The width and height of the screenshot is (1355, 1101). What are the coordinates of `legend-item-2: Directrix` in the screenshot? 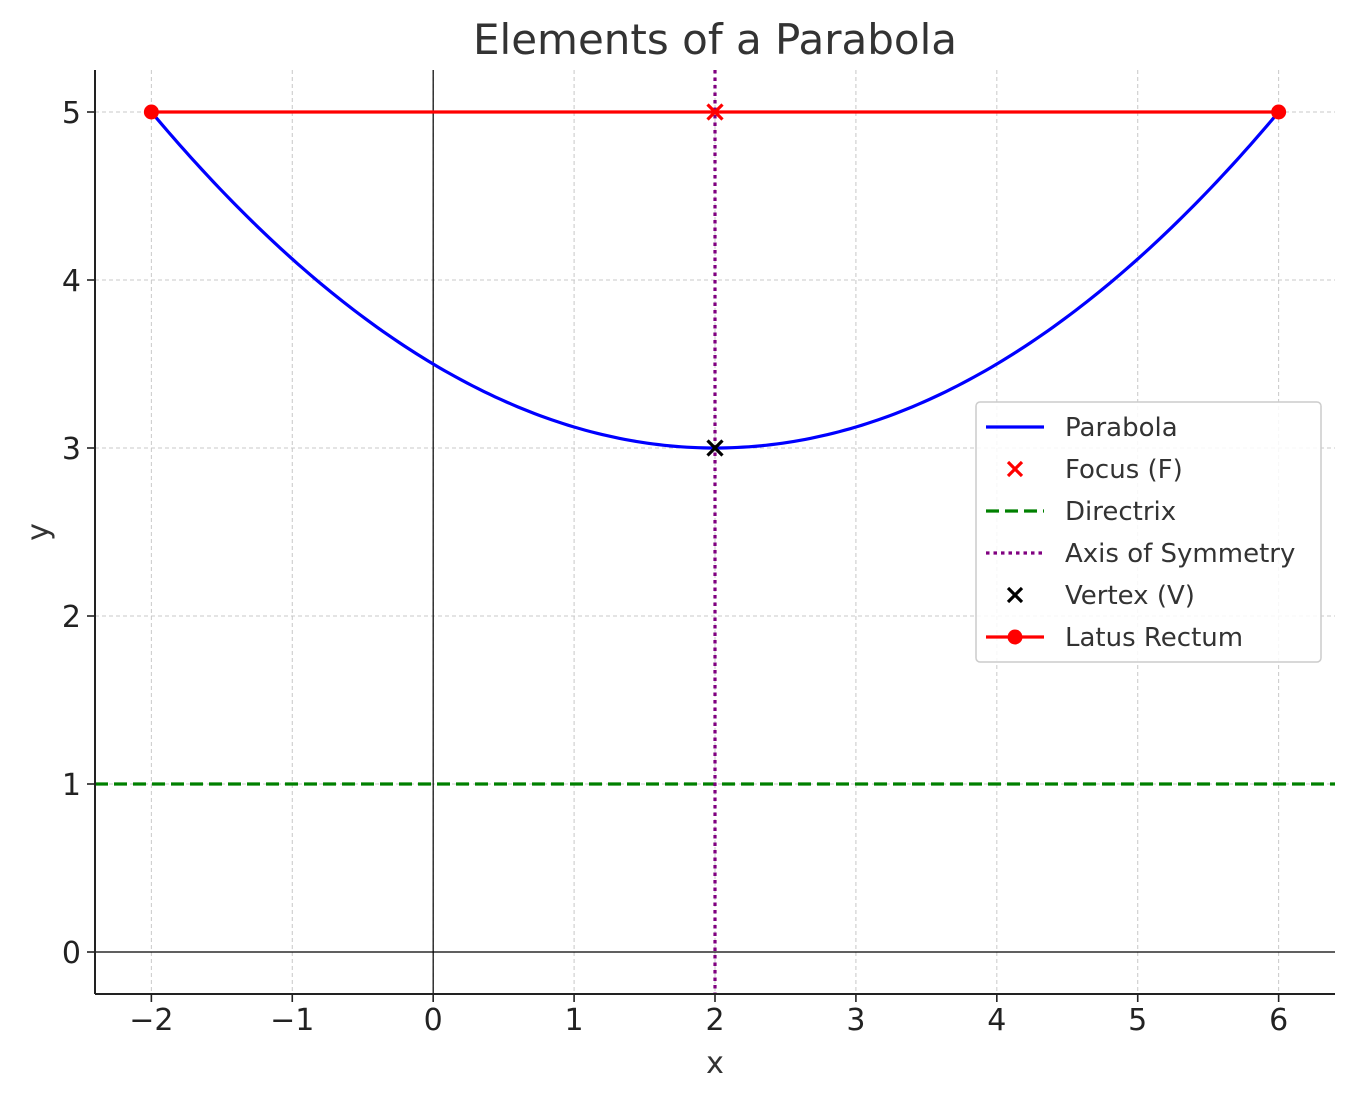 It's located at (1081, 512).